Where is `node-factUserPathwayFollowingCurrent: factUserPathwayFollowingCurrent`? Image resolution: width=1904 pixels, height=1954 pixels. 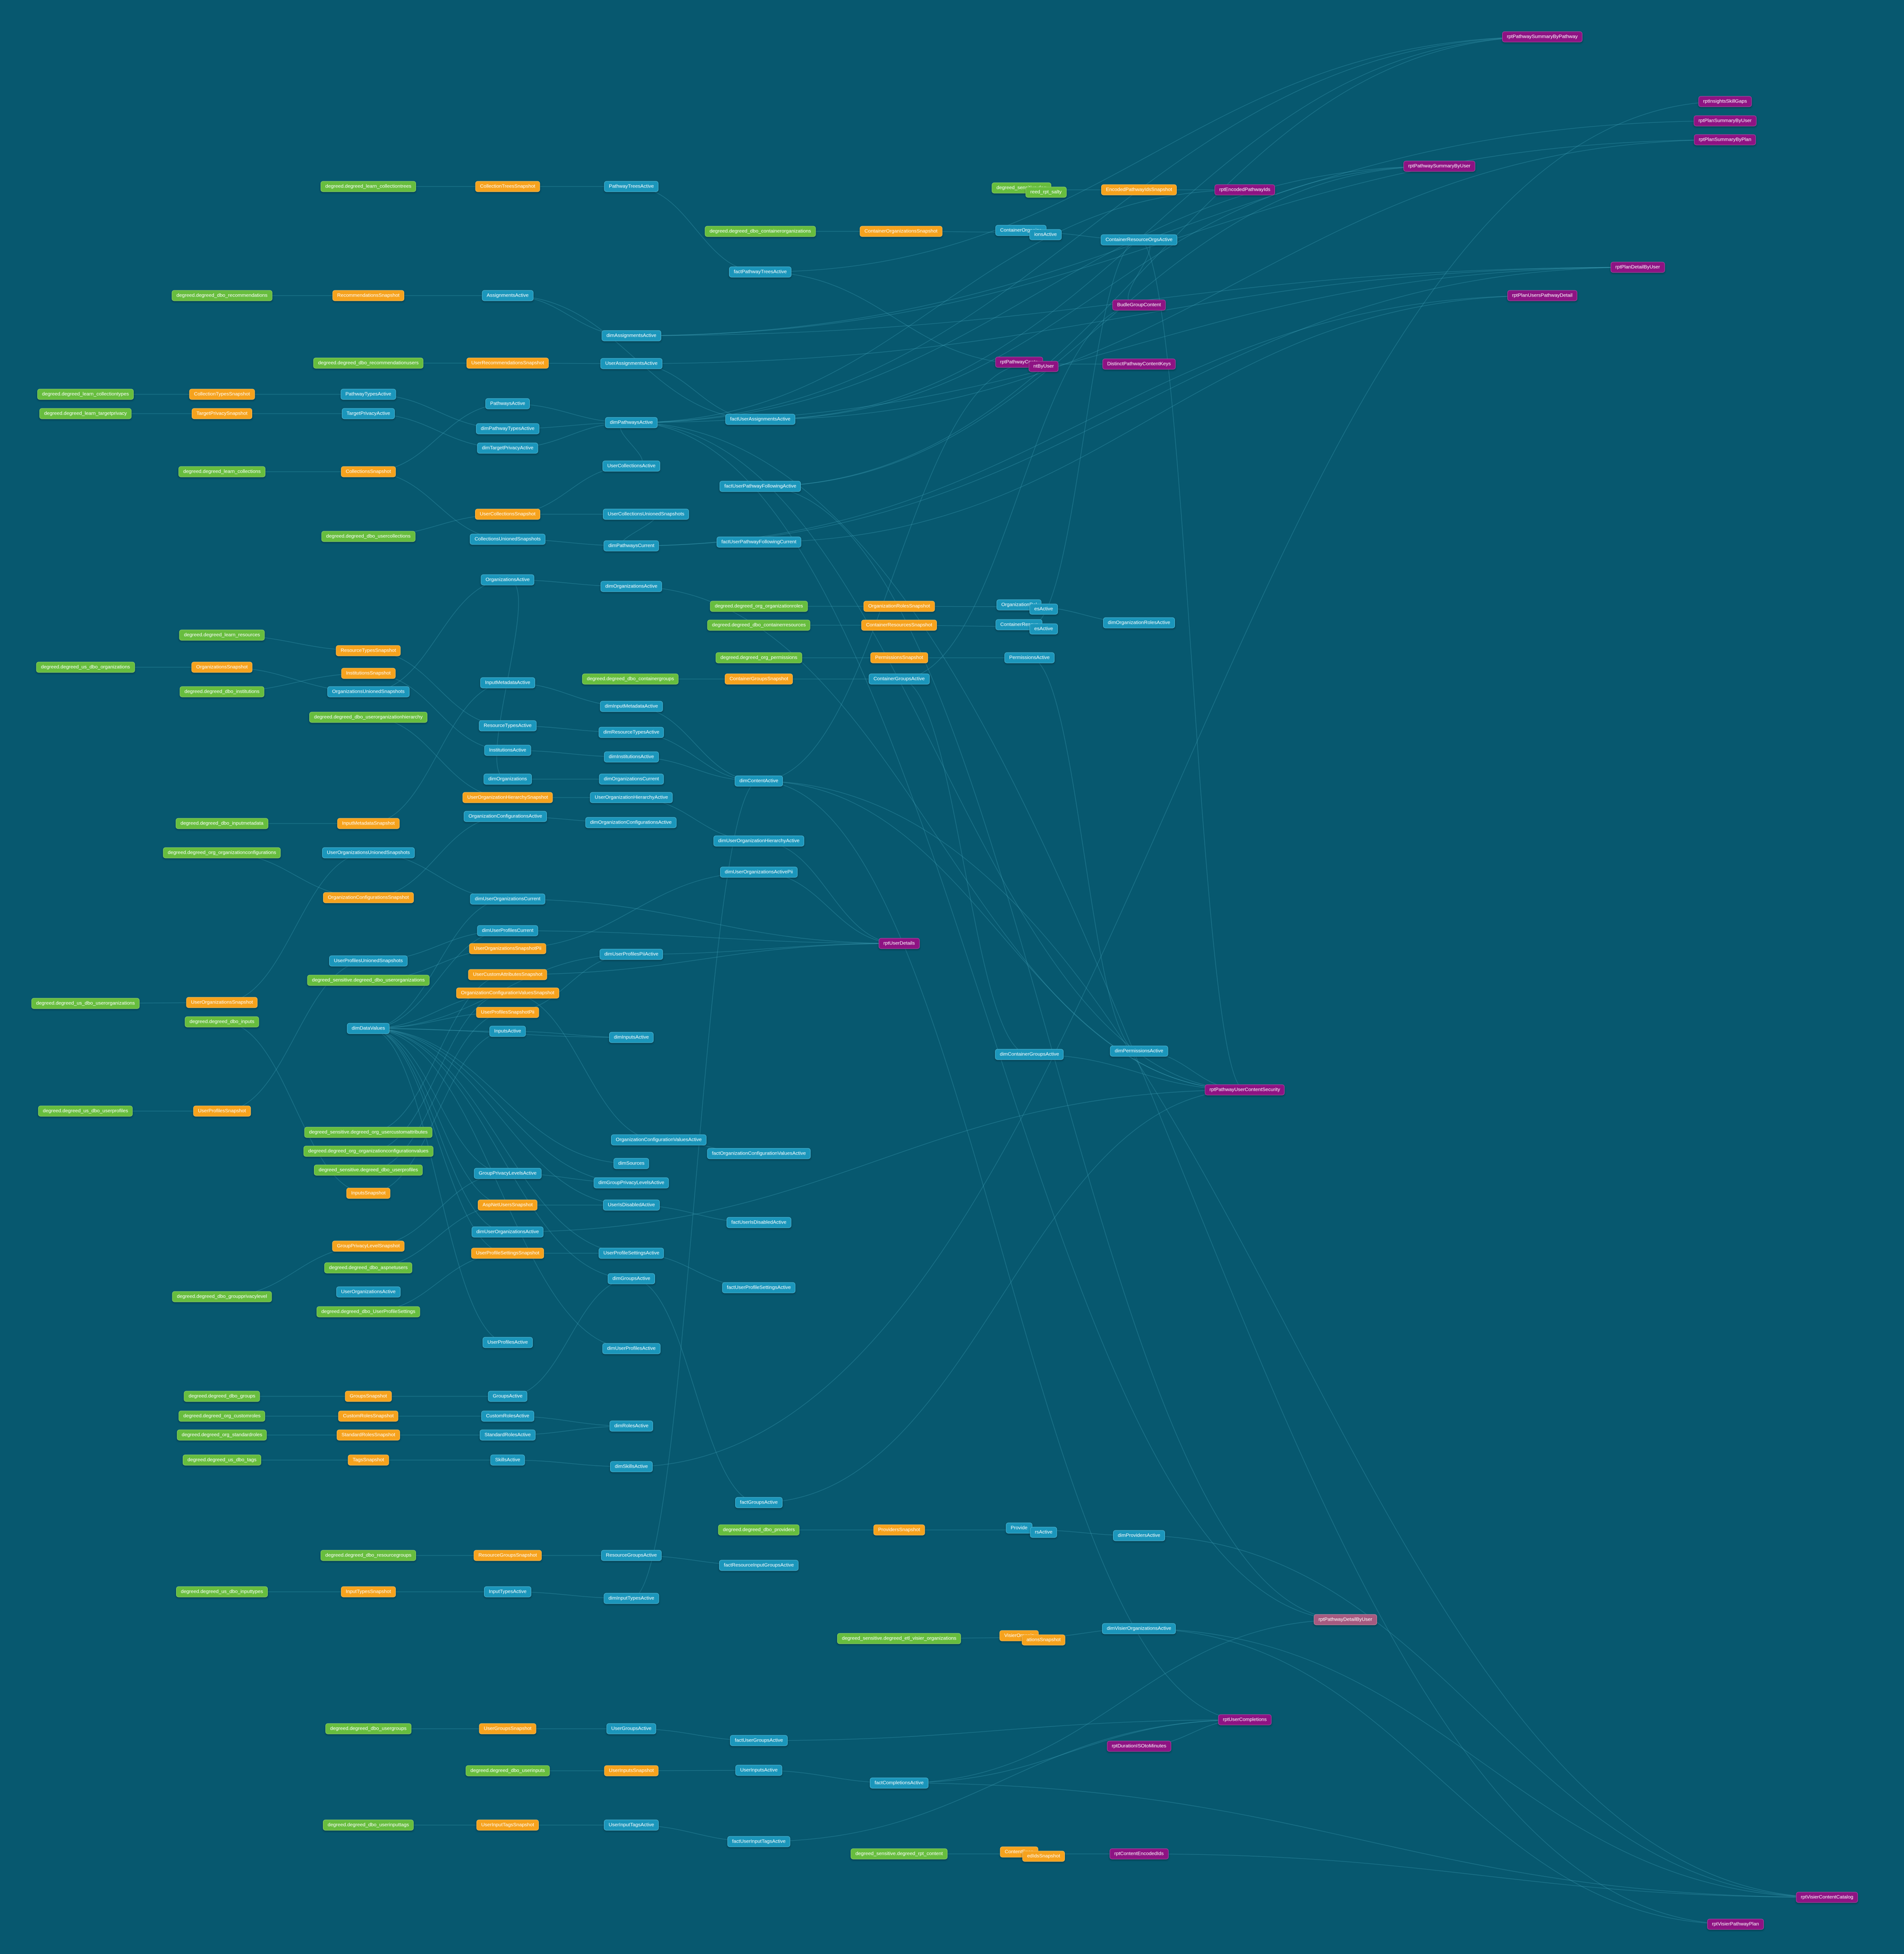 node-factUserPathwayFollowingCurrent: factUserPathwayFollowingCurrent is located at coordinates (758, 542).